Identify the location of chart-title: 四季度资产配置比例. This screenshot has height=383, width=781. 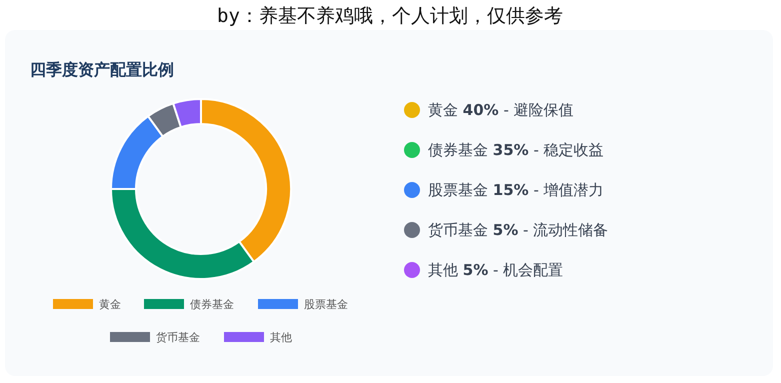
(102, 69).